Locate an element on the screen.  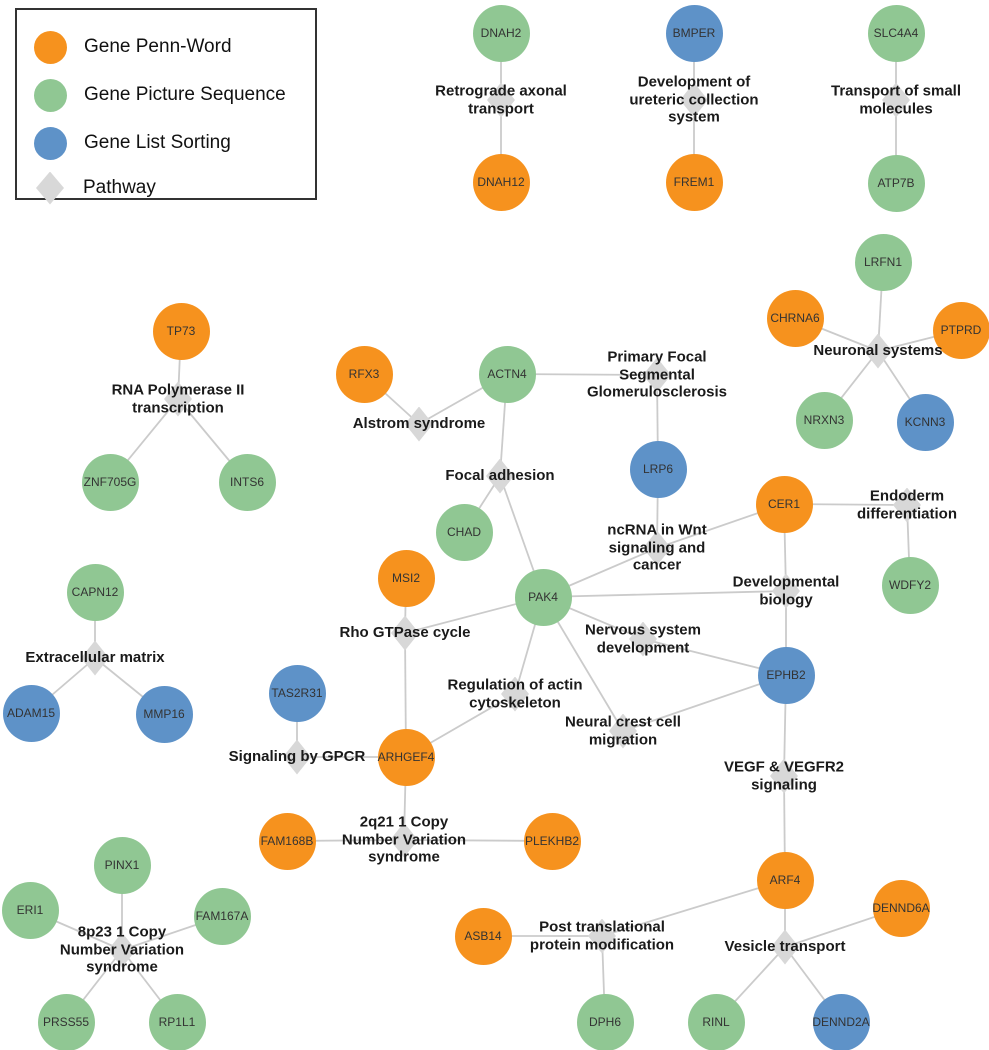
gene-label-PTPRD: PTPRD is located at coordinates (961, 330).